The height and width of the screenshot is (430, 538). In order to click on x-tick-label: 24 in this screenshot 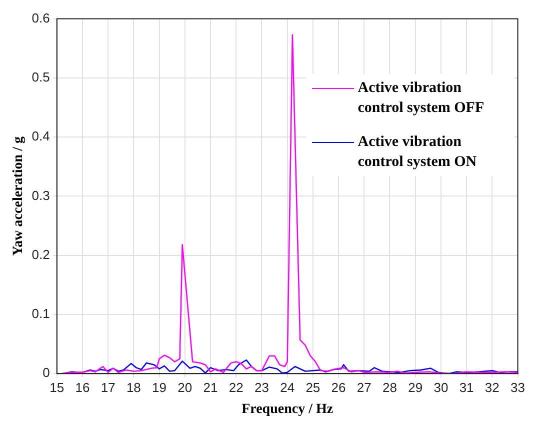, I will do `click(287, 387)`.